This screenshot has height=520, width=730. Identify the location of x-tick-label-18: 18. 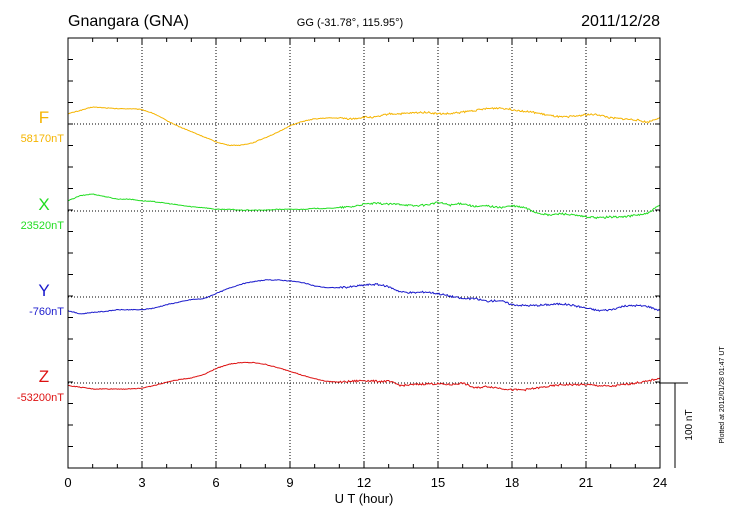
(512, 482).